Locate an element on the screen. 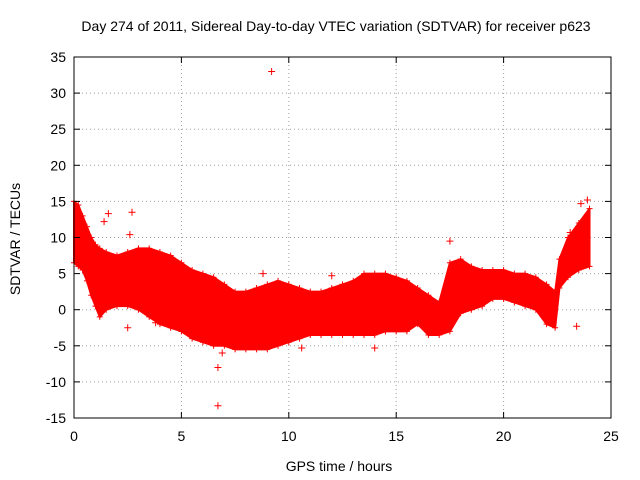 Image resolution: width=640 pixels, height=480 pixels. x-tick-label: 0 is located at coordinates (74, 436).